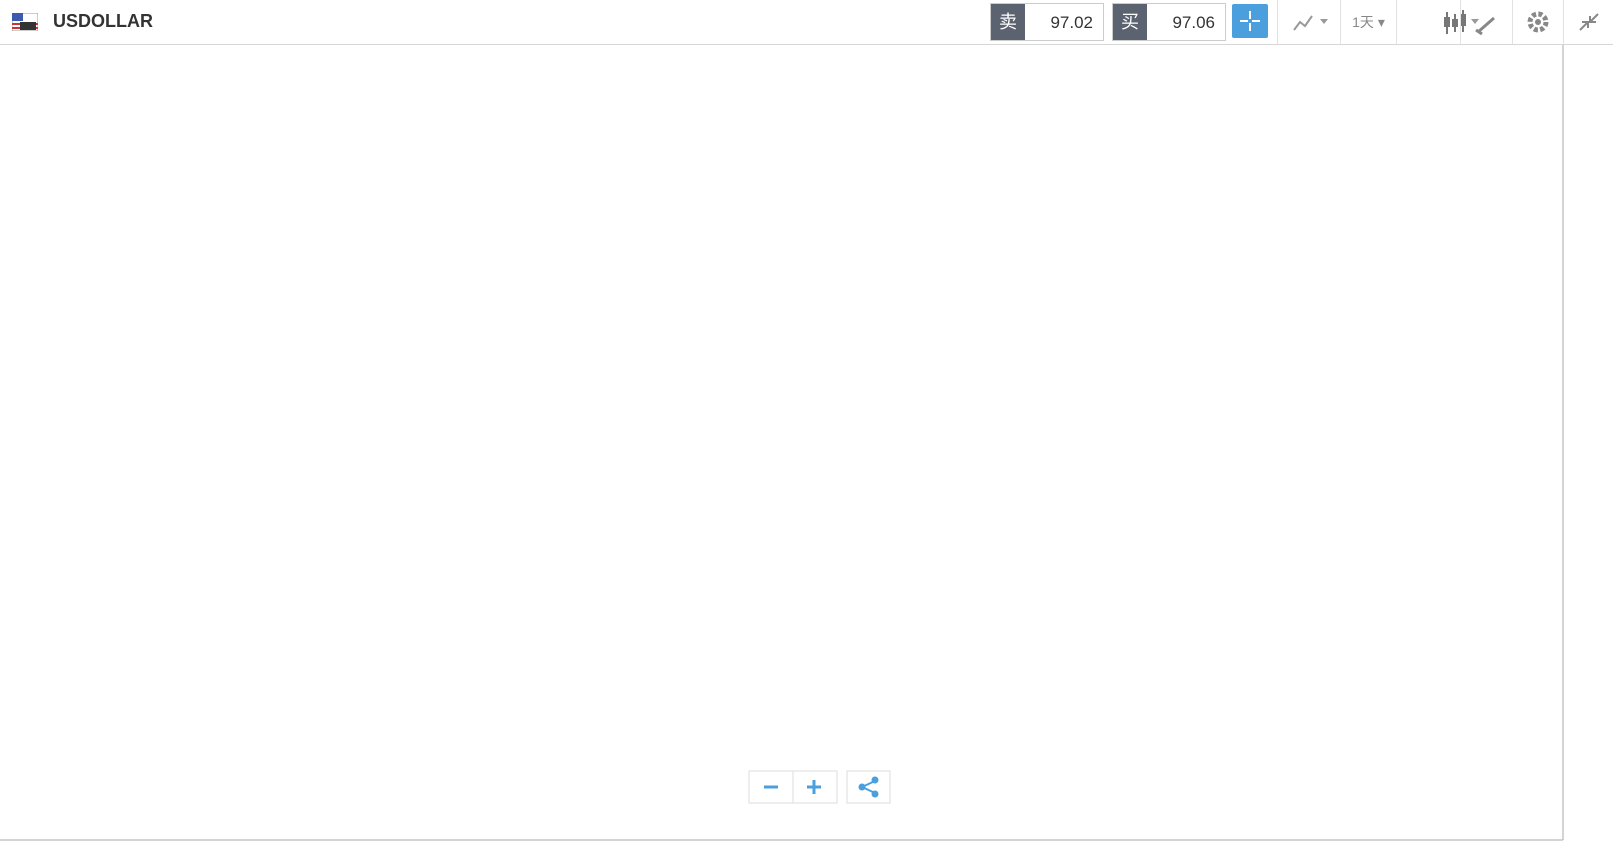 The height and width of the screenshot is (862, 1613). What do you see at coordinates (806, 22) in the screenshot?
I see `toolbar: USDOLLAR 卖 97.02 买 97.06 1天 ▾` at bounding box center [806, 22].